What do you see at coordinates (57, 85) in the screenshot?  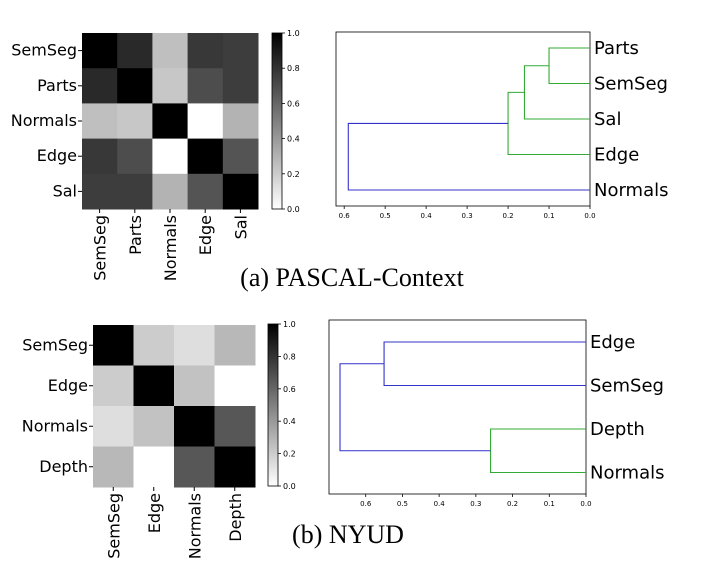 I see `heatmap-row-label: Parts` at bounding box center [57, 85].